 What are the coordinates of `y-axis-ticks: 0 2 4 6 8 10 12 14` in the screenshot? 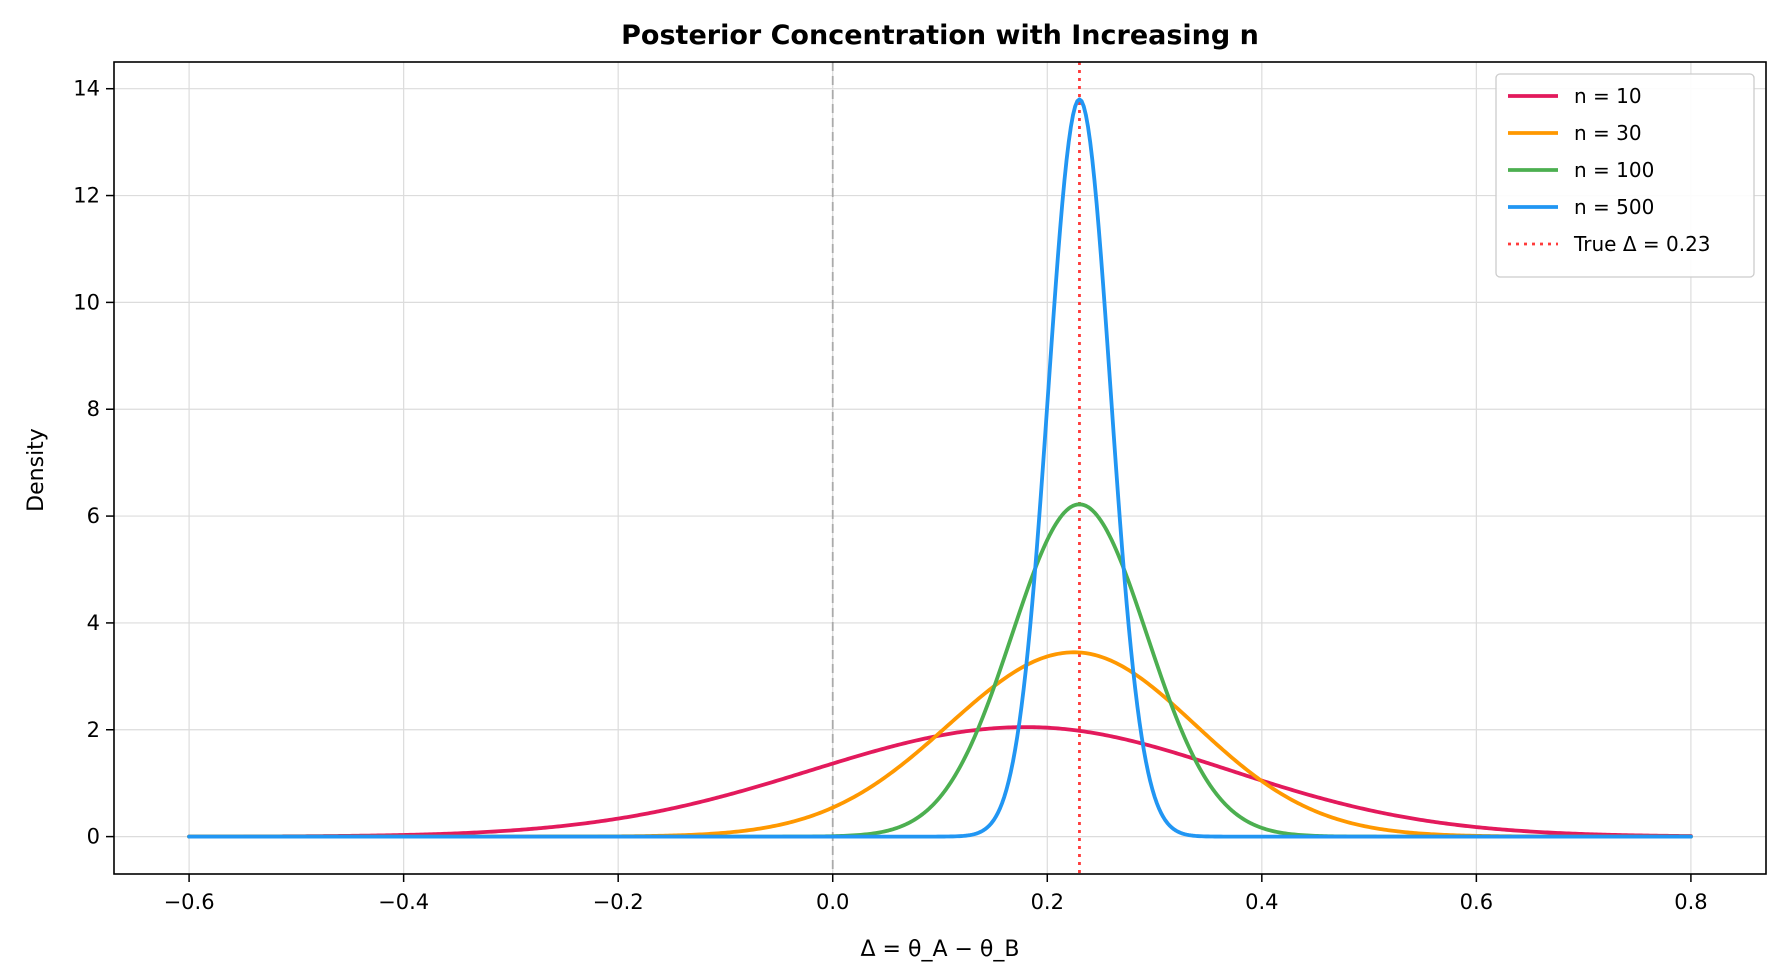 It's located at (93, 463).